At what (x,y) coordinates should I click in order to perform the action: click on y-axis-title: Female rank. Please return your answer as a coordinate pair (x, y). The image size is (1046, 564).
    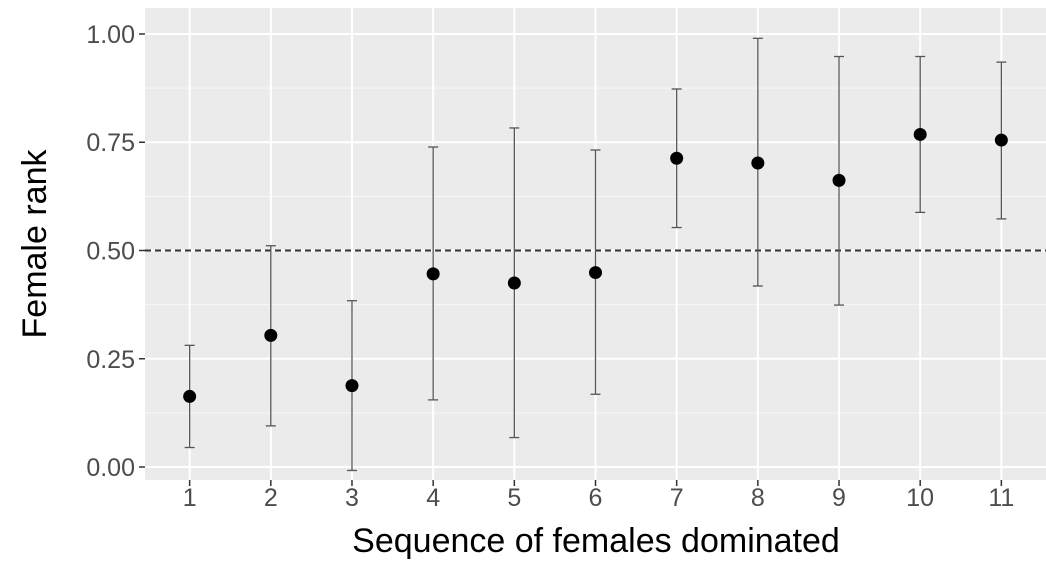
    Looking at the image, I should click on (35, 244).